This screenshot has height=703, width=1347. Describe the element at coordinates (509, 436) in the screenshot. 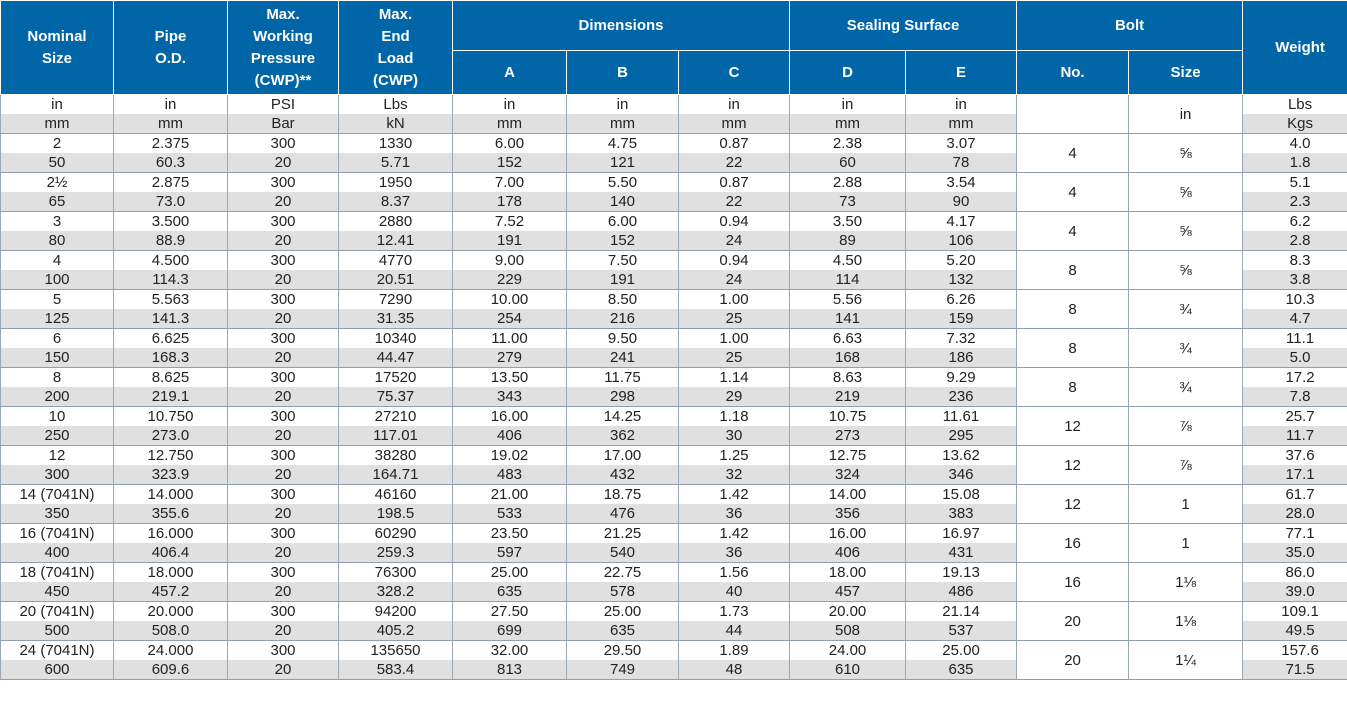

I see `table-cell: 406` at that location.